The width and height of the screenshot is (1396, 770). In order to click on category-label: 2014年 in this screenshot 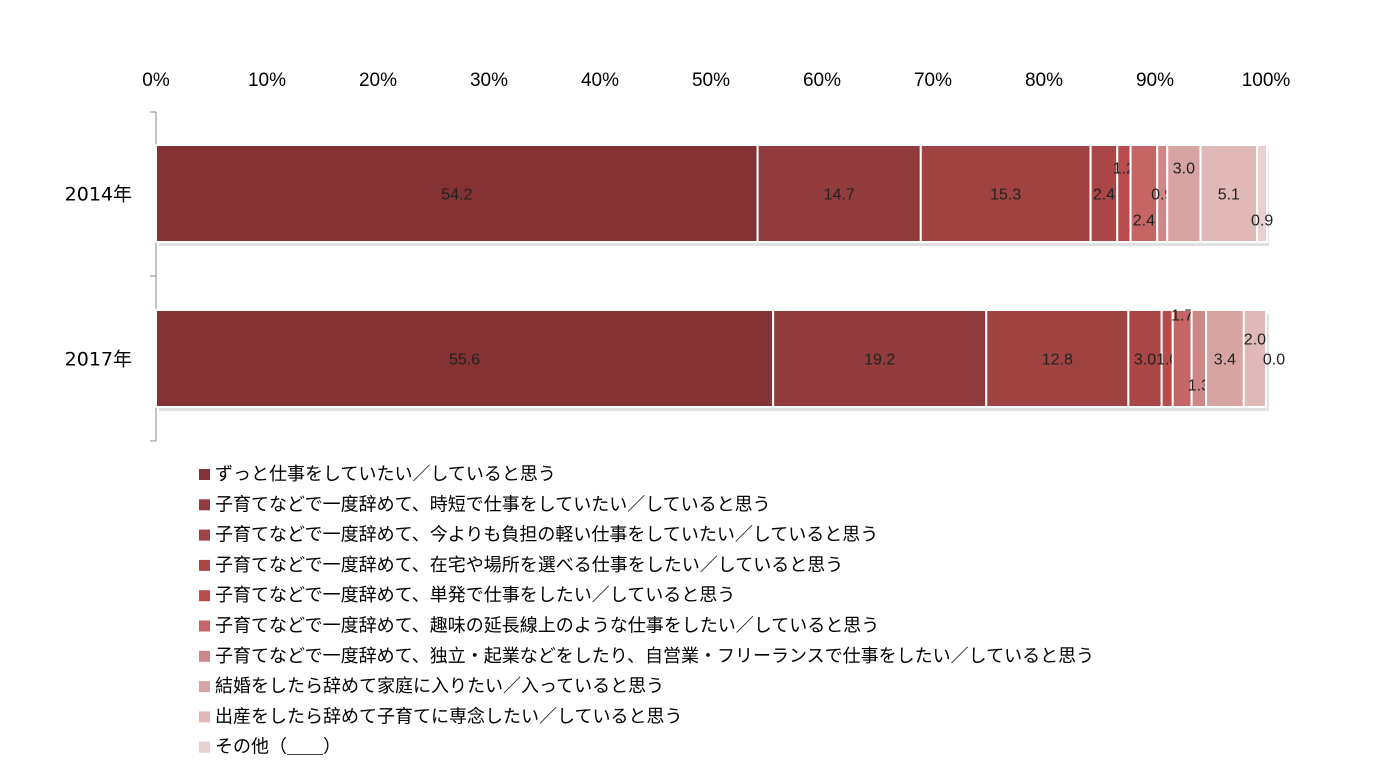, I will do `click(98, 195)`.